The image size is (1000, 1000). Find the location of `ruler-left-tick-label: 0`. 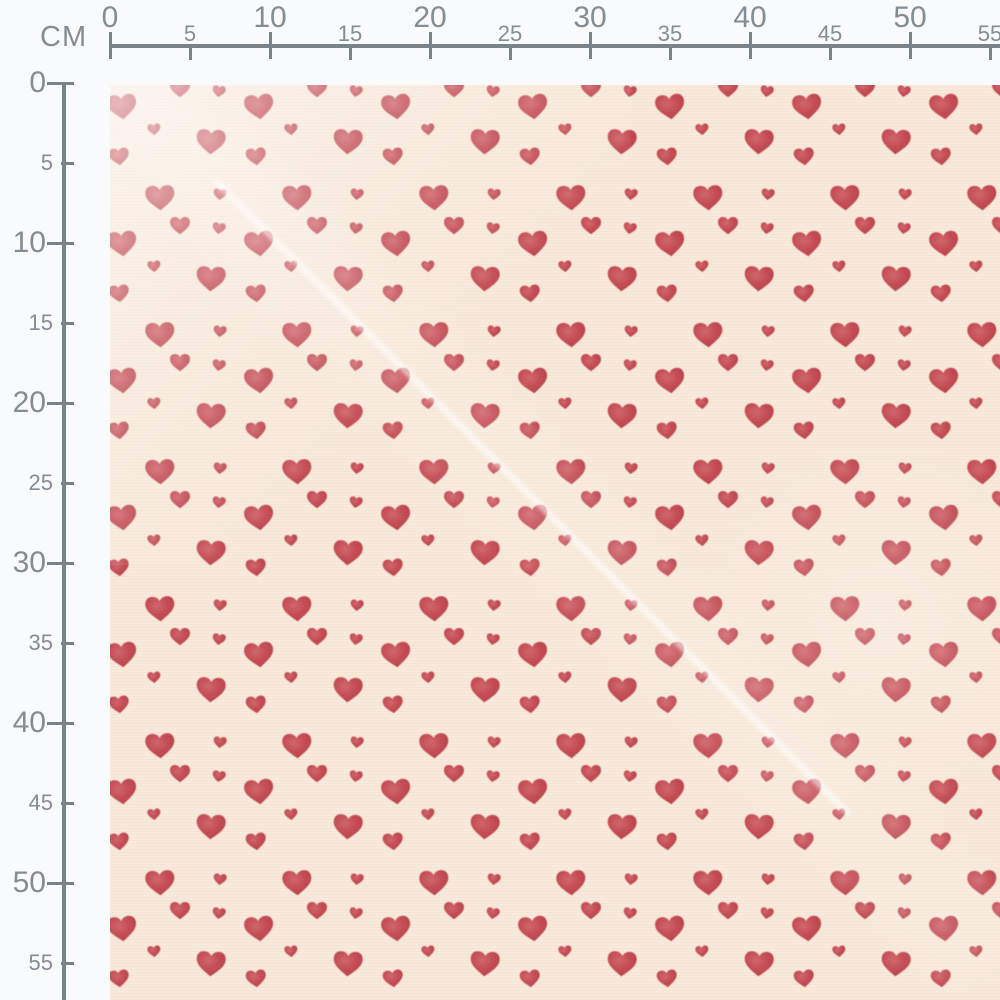

ruler-left-tick-label: 0 is located at coordinates (37, 82).